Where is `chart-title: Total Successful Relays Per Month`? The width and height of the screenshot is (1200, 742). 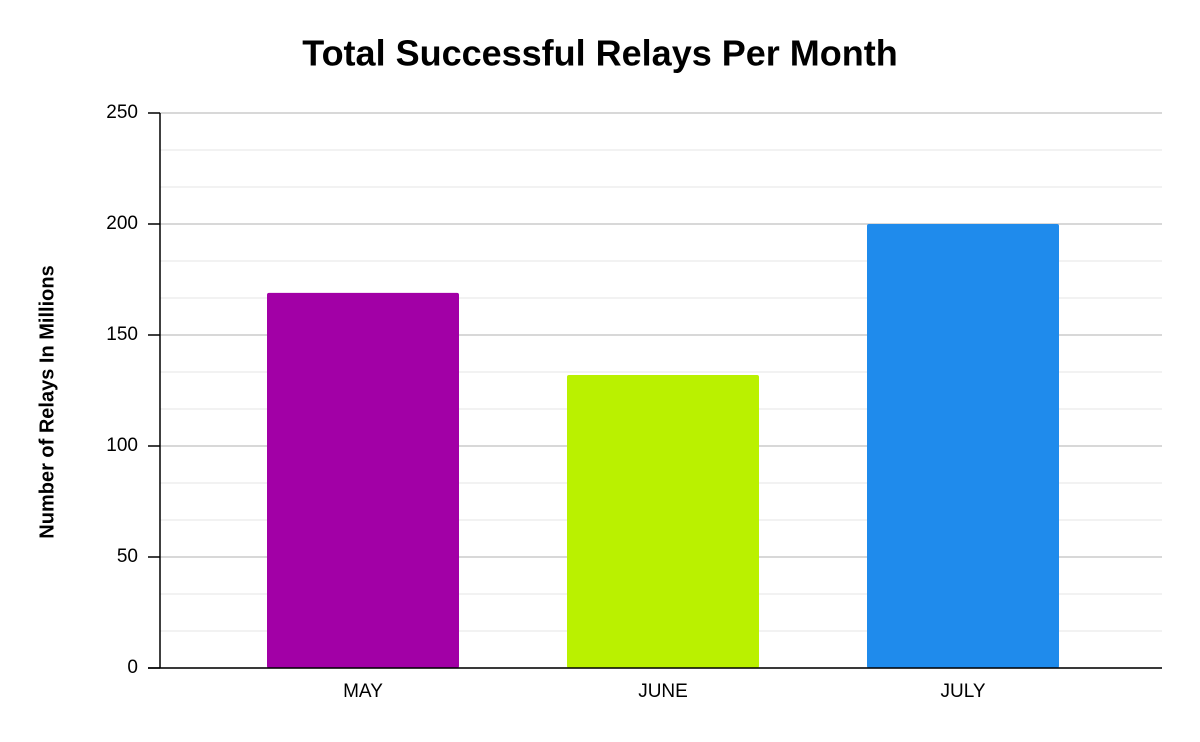 chart-title: Total Successful Relays Per Month is located at coordinates (600, 53).